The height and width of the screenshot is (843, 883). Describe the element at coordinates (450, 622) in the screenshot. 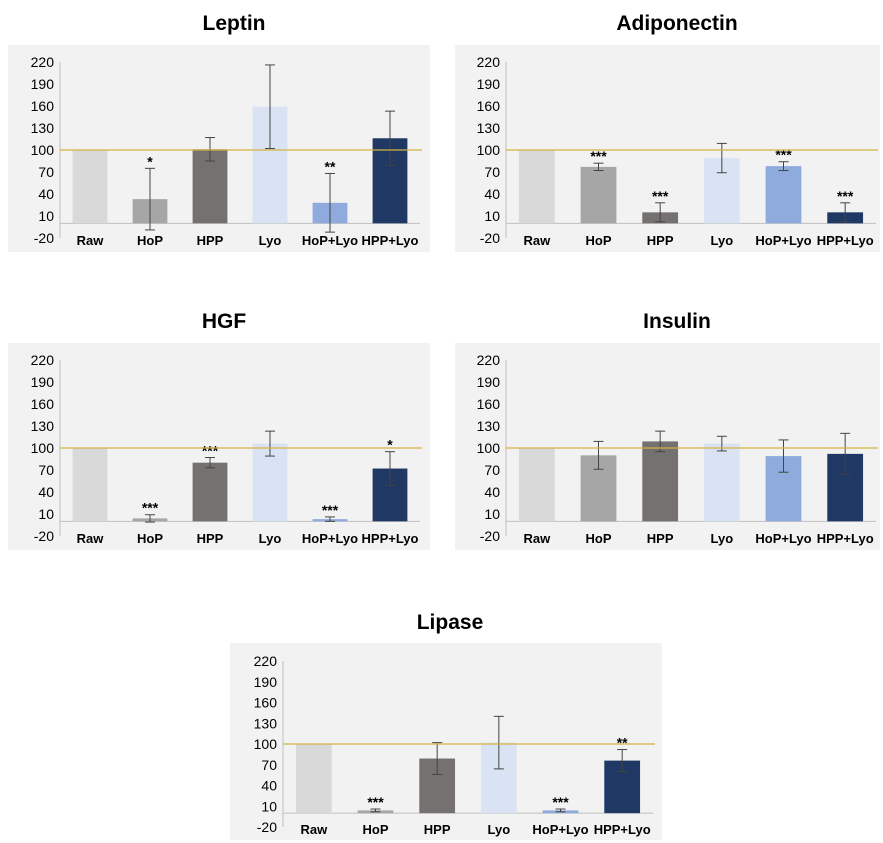

I see `chart-title: Lipase` at that location.